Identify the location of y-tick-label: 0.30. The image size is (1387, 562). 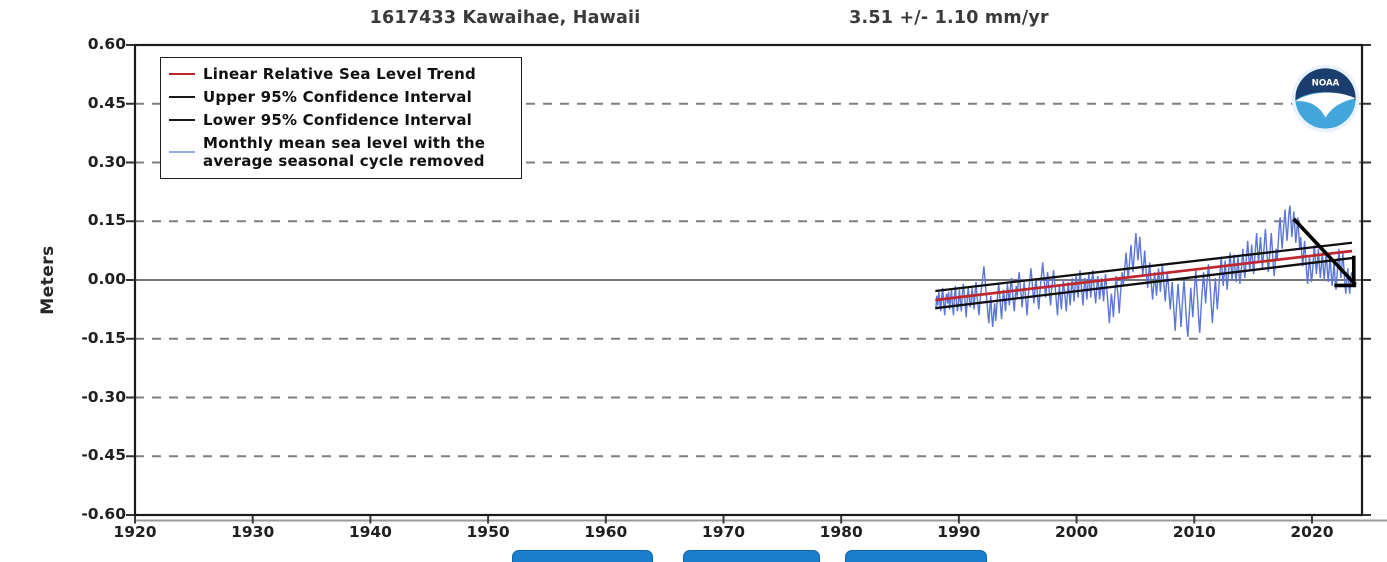
(106, 161).